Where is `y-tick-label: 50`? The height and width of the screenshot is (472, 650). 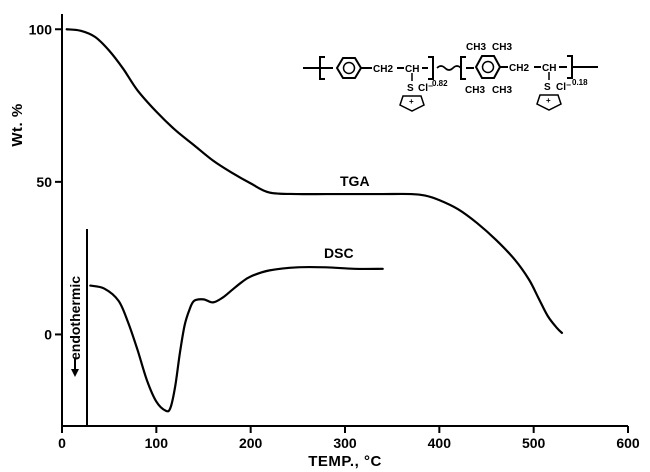
y-tick-label: 50 is located at coordinates (44, 182).